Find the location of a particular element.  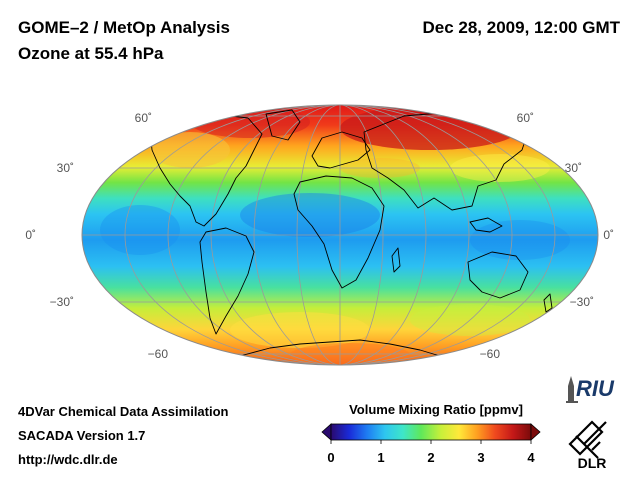

colorbar-tick-2: 2 is located at coordinates (431, 457).